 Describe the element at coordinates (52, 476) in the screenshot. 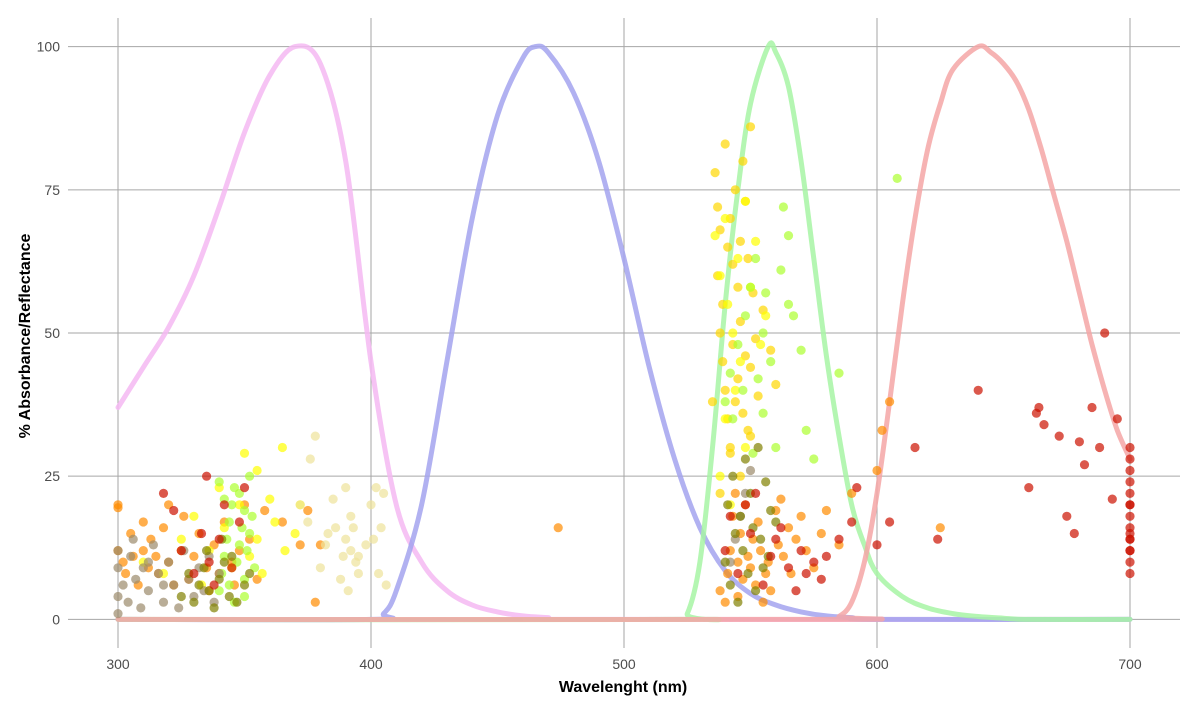

I see `y-tick-label: 25` at that location.